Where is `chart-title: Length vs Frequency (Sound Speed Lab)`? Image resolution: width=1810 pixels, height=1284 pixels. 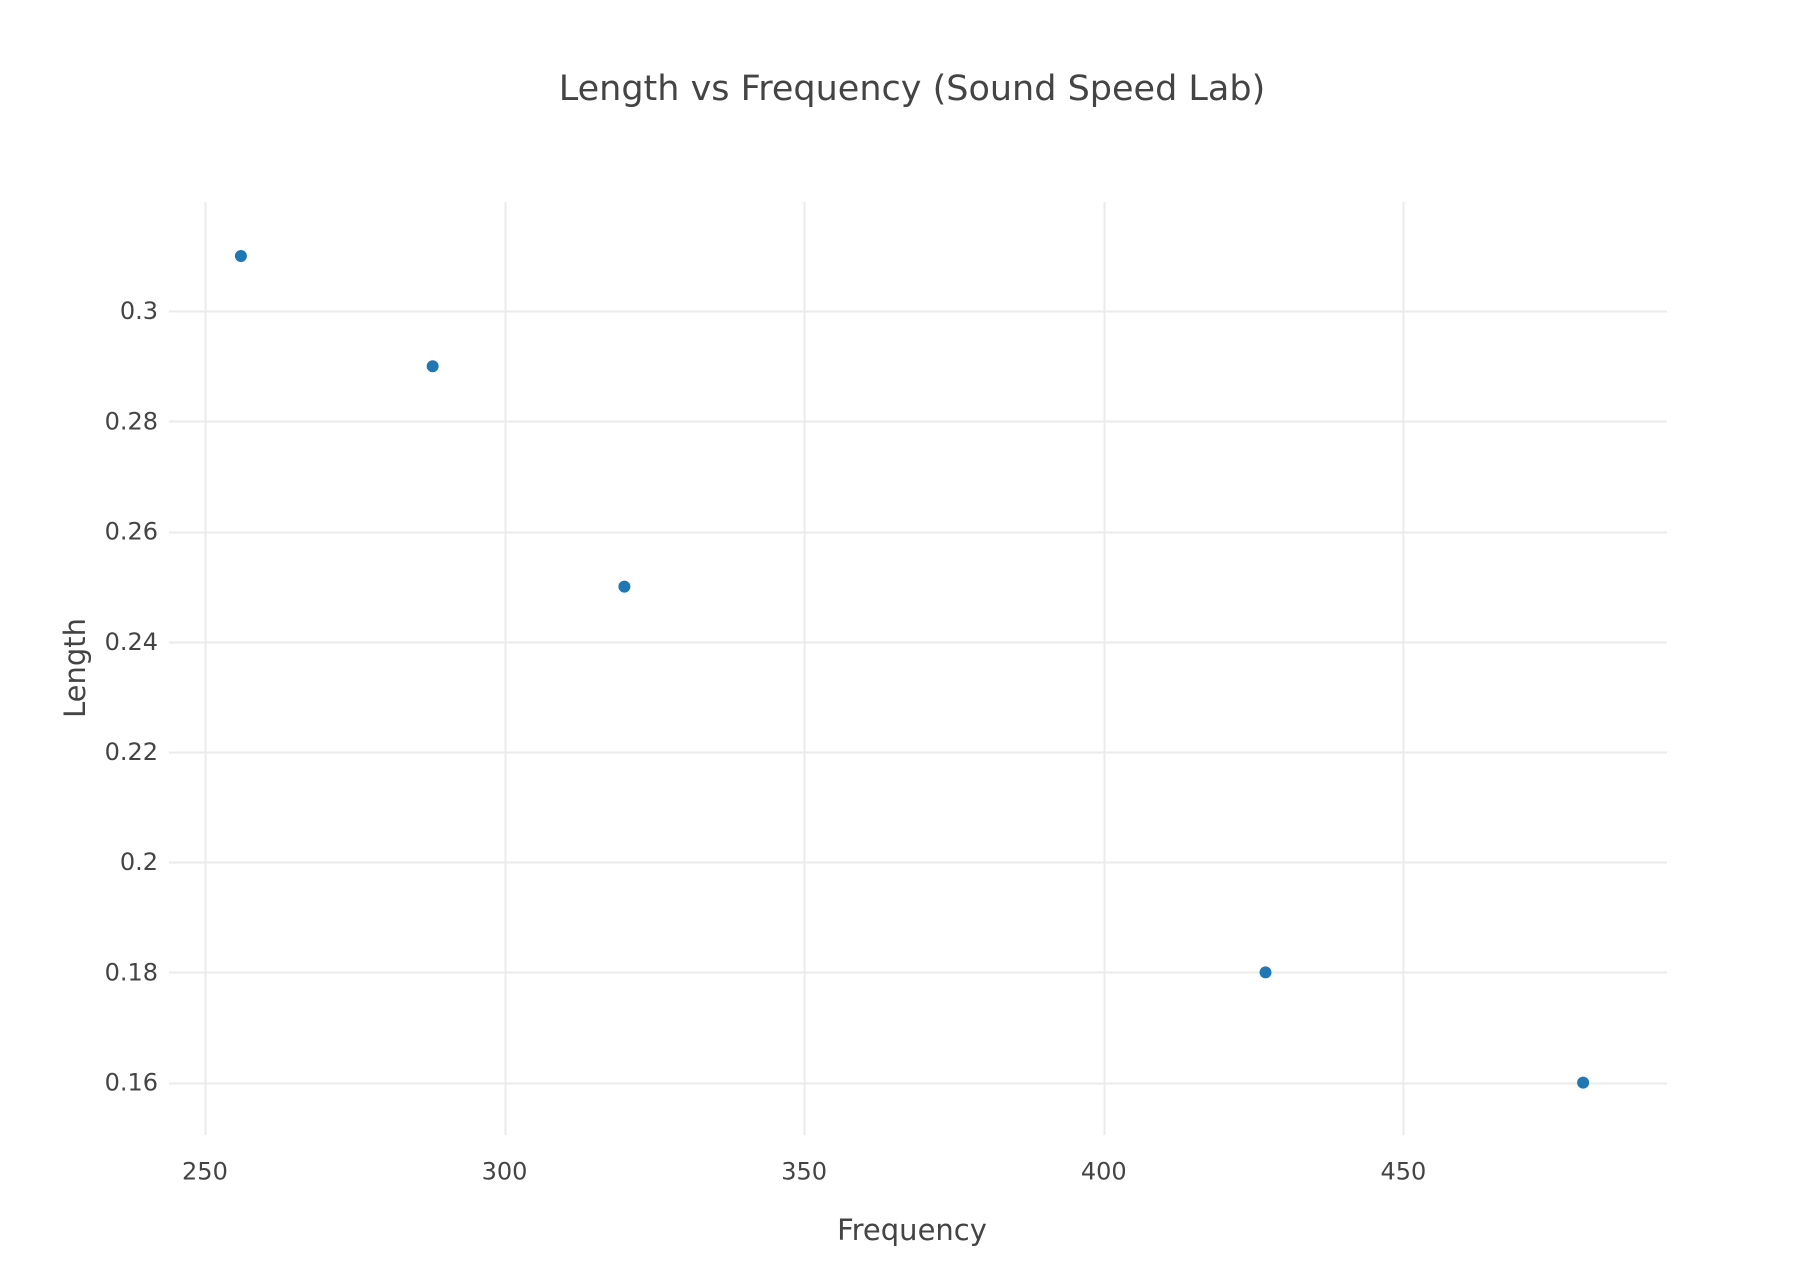
chart-title: Length vs Frequency (Sound Speed Lab) is located at coordinates (912, 89).